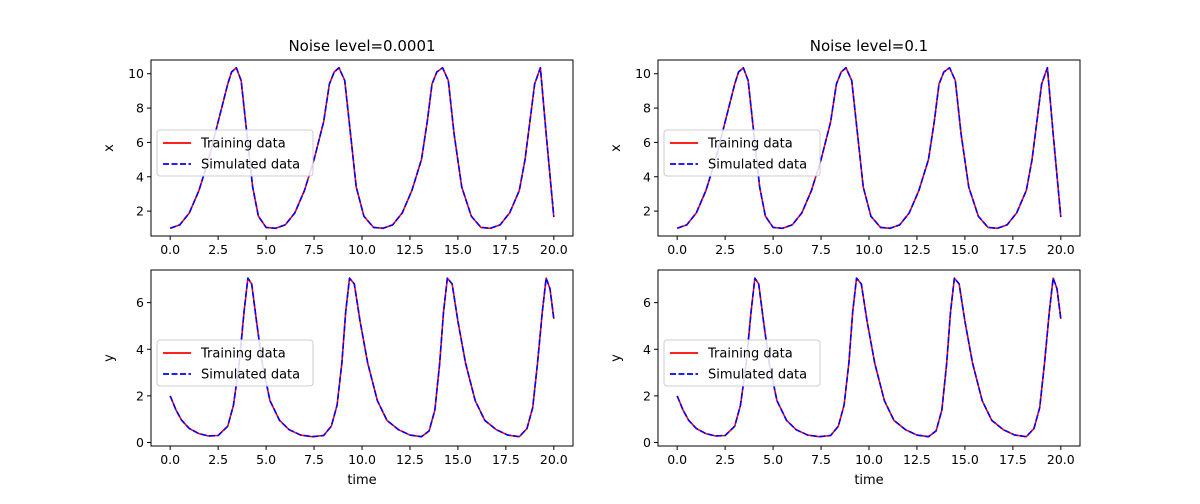  Describe the element at coordinates (869, 46) in the screenshot. I see `subplot-title: Noise level=0.1` at that location.